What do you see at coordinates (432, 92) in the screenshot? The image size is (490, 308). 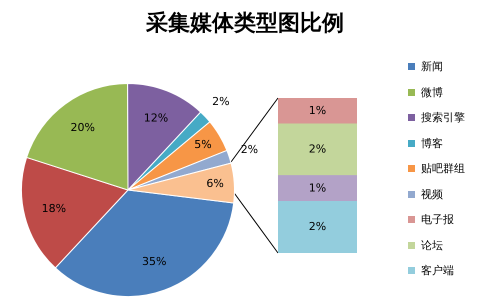 I see `legend-label: 微博` at bounding box center [432, 92].